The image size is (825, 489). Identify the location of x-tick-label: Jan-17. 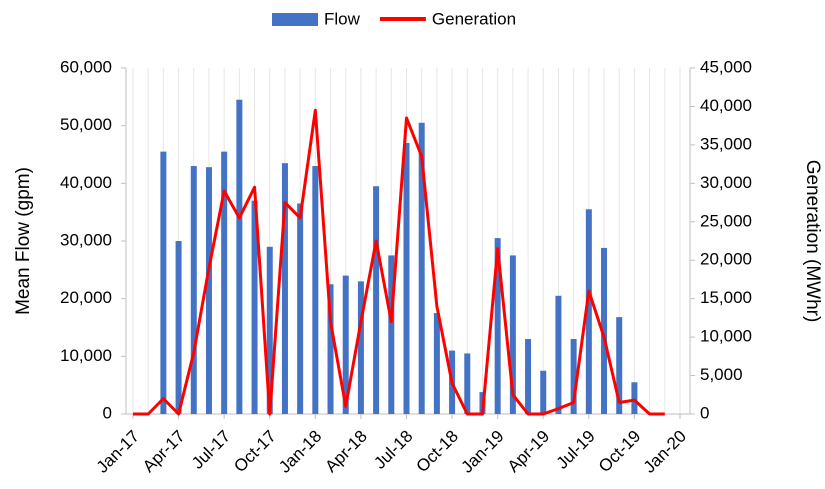
(118, 452).